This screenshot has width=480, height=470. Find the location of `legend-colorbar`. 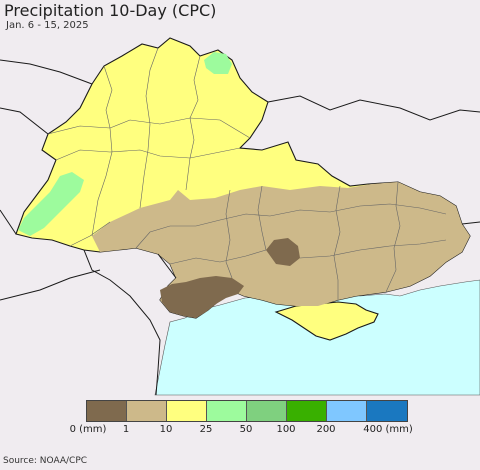

legend-colorbar is located at coordinates (247, 411).